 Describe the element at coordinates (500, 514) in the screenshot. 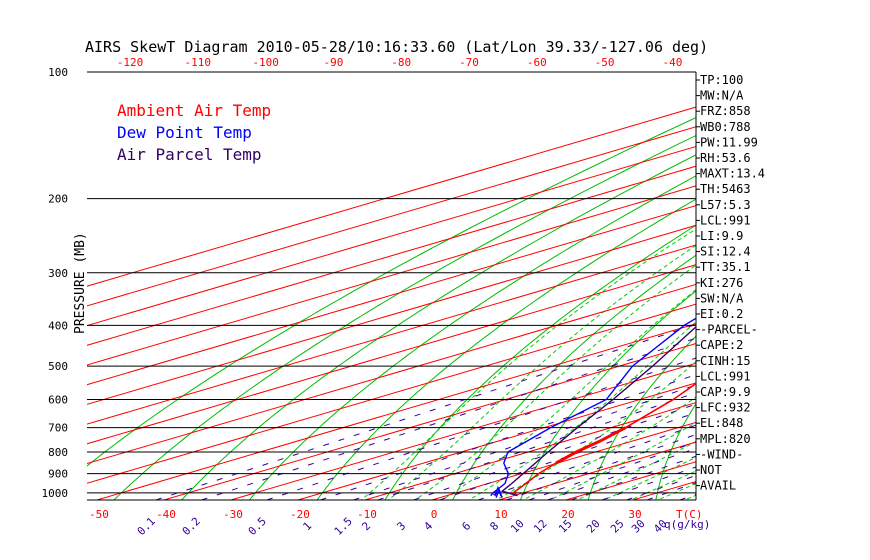

I see `bottom-temp-tick: 10` at that location.